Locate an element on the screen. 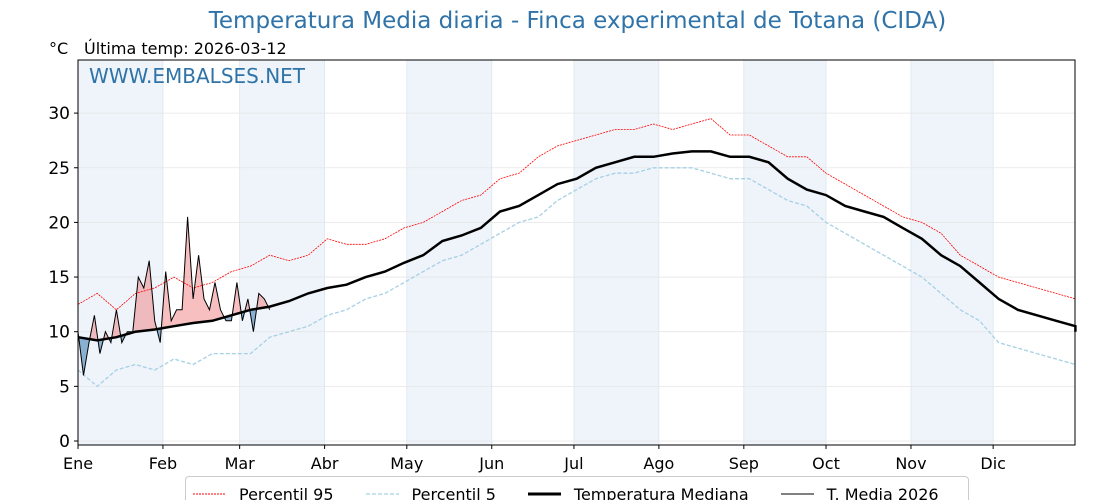 The width and height of the screenshot is (1120, 500). legend-median: Temperatura Mediana is located at coordinates (638, 492).